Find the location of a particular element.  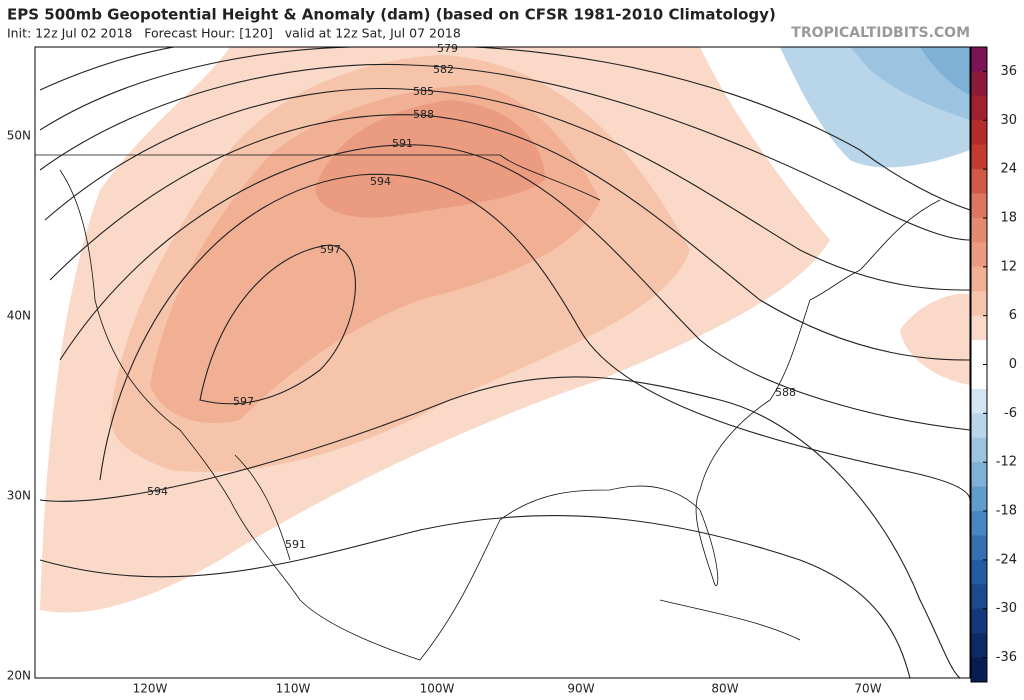

colorbar-tick-label: 6 is located at coordinates (1013, 315).